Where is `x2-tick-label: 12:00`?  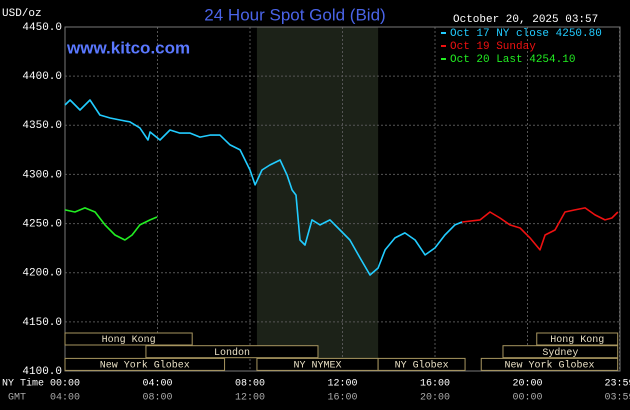
x2-tick-label: 12:00 is located at coordinates (250, 398).